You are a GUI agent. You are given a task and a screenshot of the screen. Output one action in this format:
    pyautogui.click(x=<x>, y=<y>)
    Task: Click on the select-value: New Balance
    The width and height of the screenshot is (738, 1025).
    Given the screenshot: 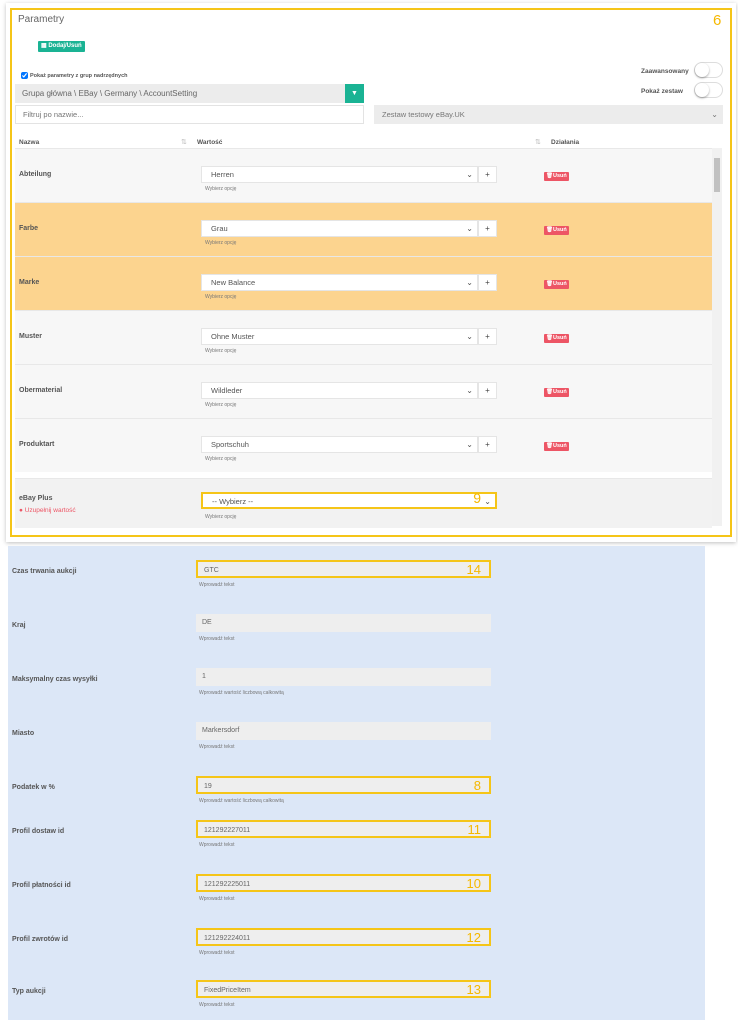 What is the action you would take?
    pyautogui.click(x=233, y=282)
    